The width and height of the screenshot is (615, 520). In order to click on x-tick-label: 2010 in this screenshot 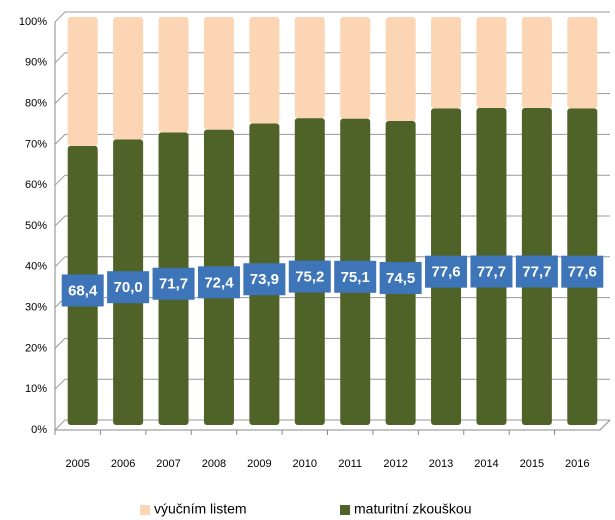, I will do `click(305, 464)`.